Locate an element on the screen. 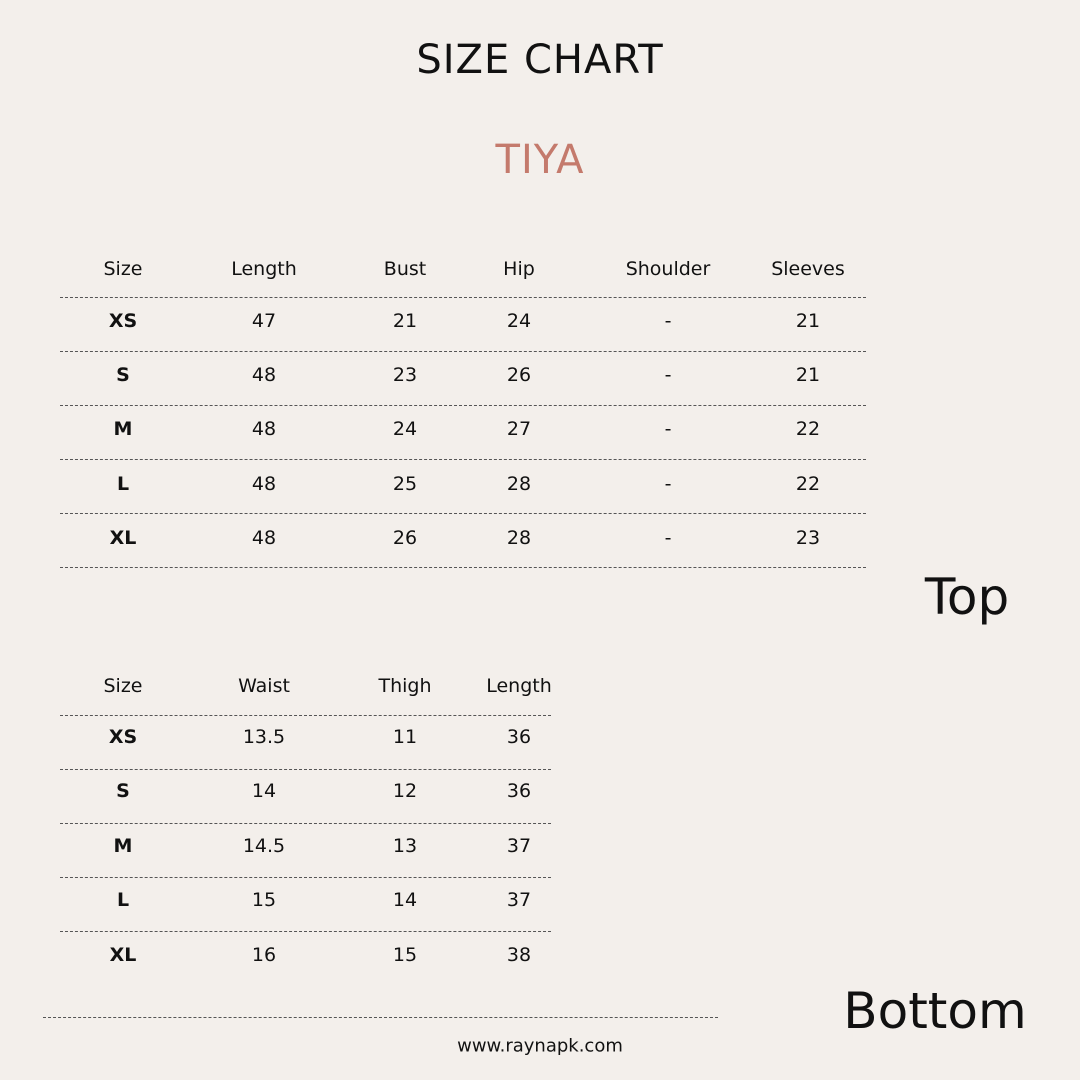  table-cell: 13 is located at coordinates (405, 846).